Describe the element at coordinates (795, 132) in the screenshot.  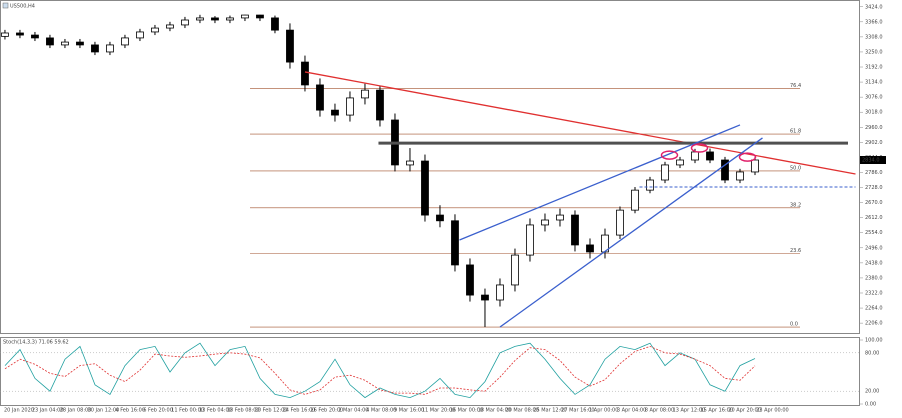
I see `fib-label: 61.8` at that location.